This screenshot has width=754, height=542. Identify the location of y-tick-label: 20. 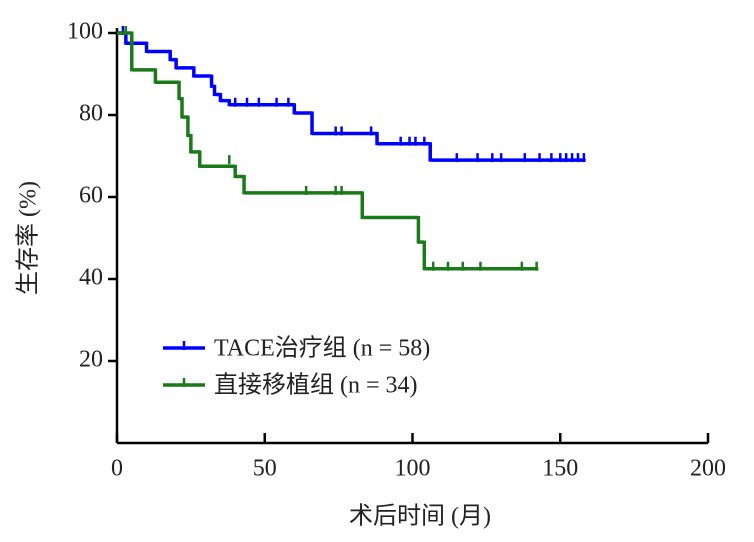
(91, 360).